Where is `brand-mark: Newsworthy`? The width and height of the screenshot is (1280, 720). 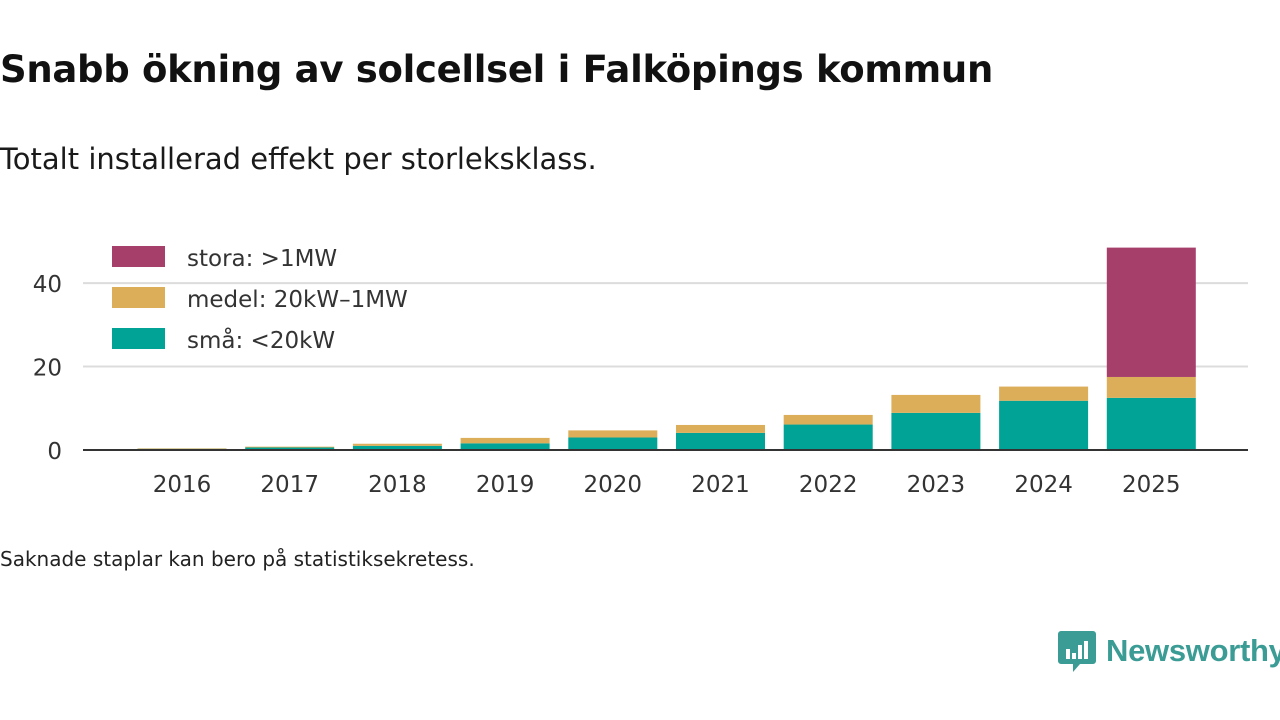
brand-mark: Newsworthy is located at coordinates (1169, 651).